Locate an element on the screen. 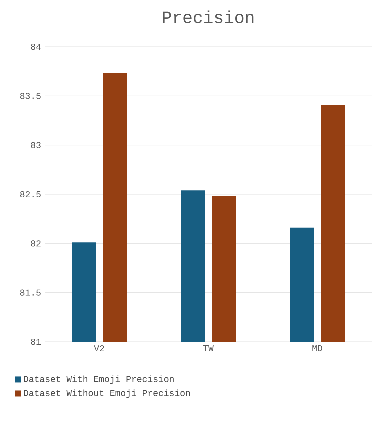 This screenshot has width=372, height=422. chart-title: Precision is located at coordinates (208, 17).